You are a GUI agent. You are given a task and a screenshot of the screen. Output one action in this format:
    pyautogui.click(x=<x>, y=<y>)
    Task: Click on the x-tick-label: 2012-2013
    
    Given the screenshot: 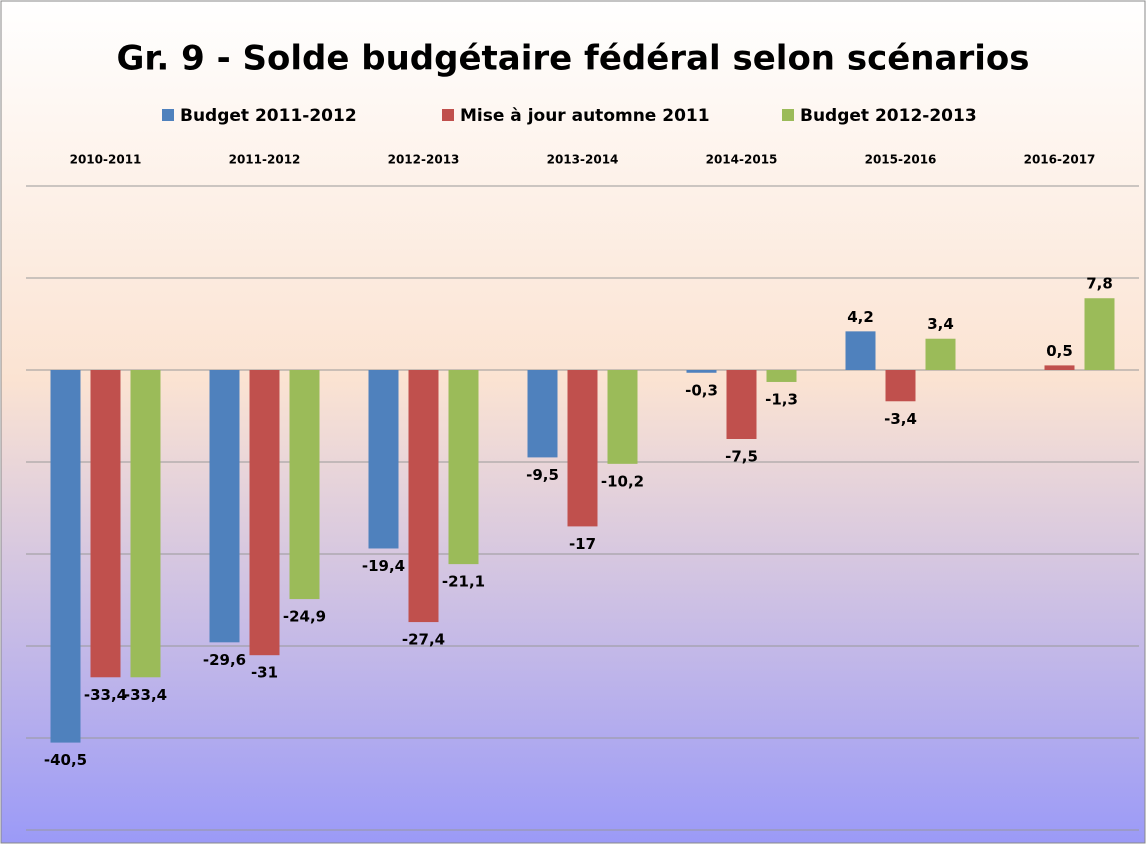 What is the action you would take?
    pyautogui.click(x=424, y=160)
    